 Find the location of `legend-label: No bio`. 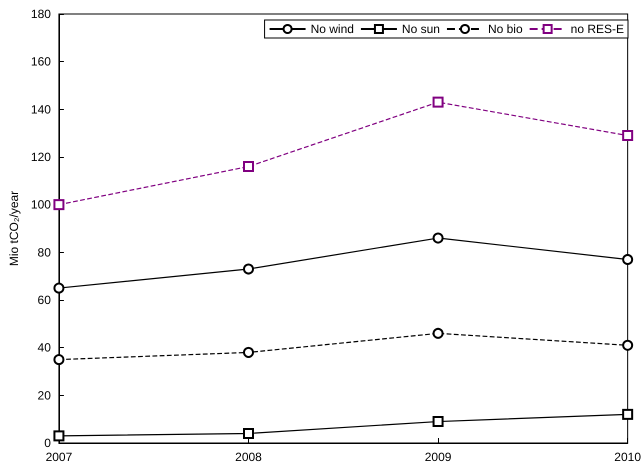

legend-label: No bio is located at coordinates (505, 29).